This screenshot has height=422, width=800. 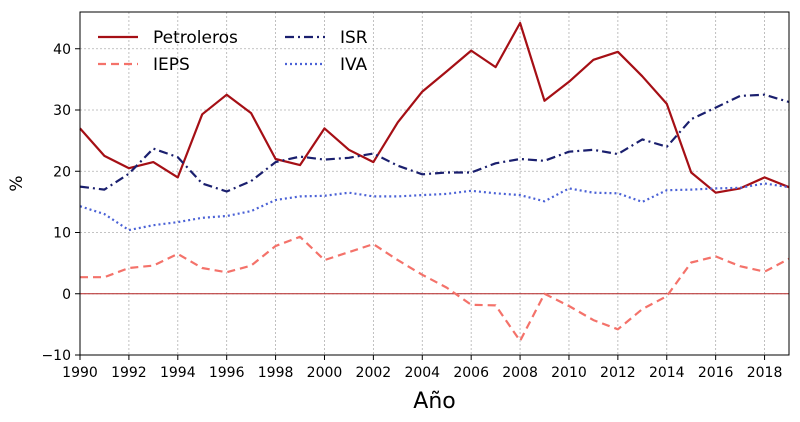 I want to click on legend-label-ieps: IEPS, so click(x=171, y=65).